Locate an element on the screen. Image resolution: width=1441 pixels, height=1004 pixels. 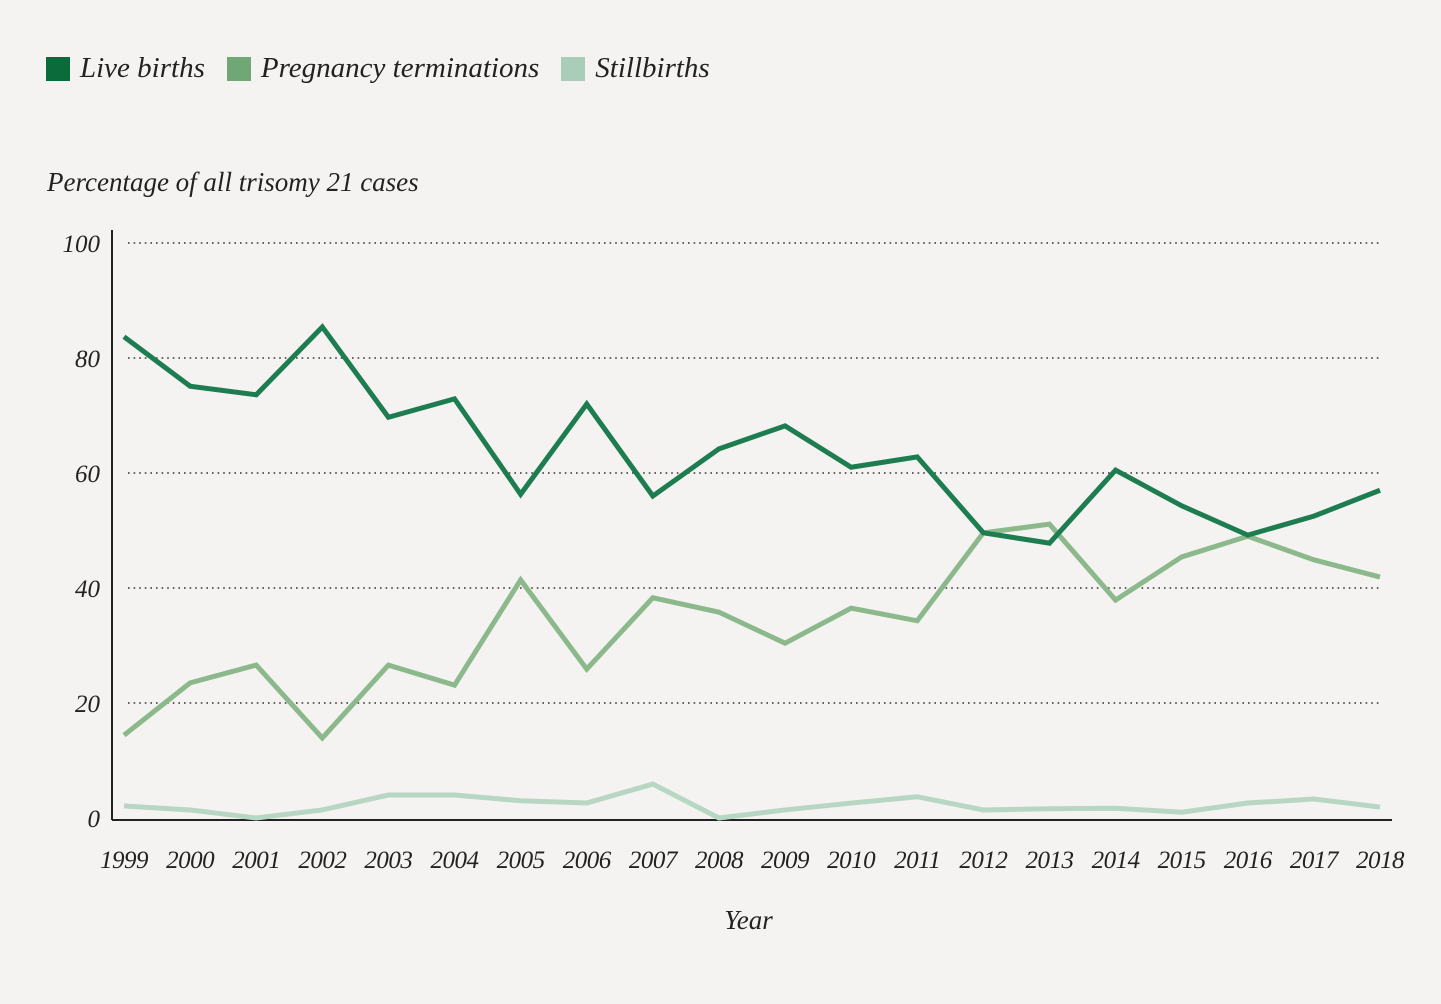
x-tick-label: 2016 is located at coordinates (1248, 860).